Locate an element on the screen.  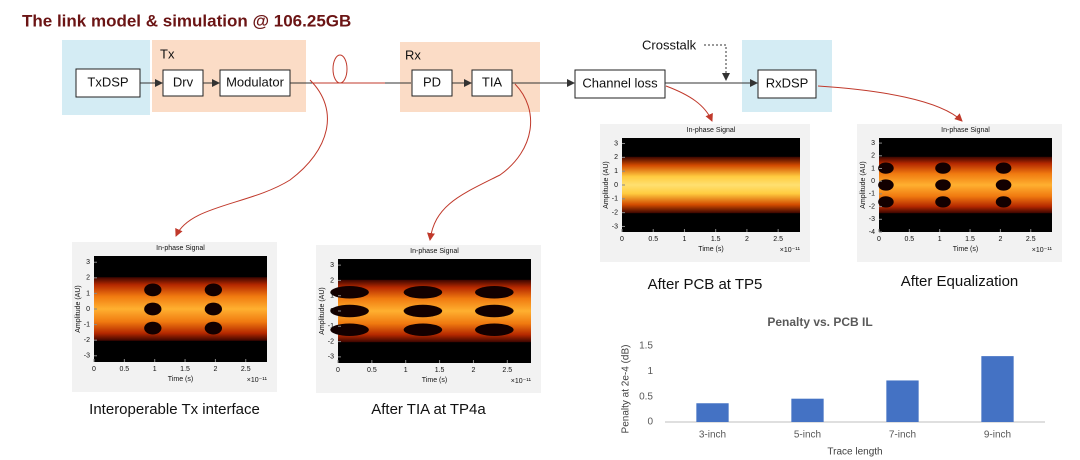
block-label: TIA is located at coordinates (492, 81).